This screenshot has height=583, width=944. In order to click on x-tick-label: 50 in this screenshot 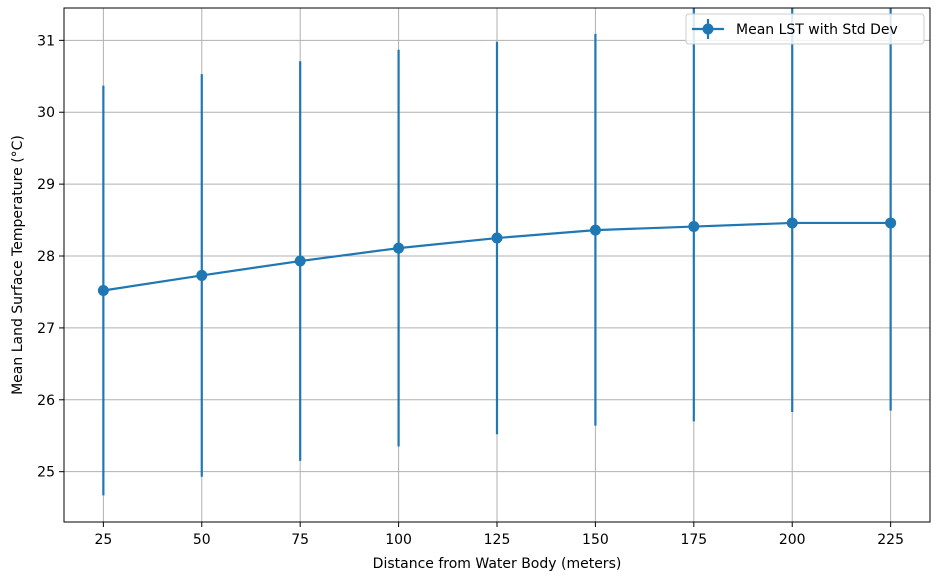, I will do `click(202, 540)`.